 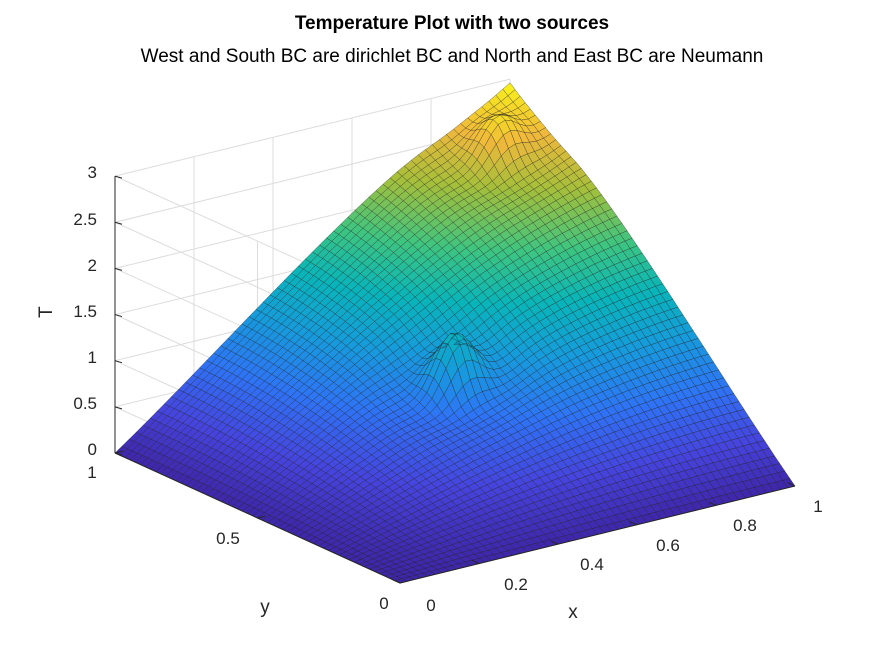 What do you see at coordinates (92, 172) in the screenshot?
I see `z-tick-label: 3` at bounding box center [92, 172].